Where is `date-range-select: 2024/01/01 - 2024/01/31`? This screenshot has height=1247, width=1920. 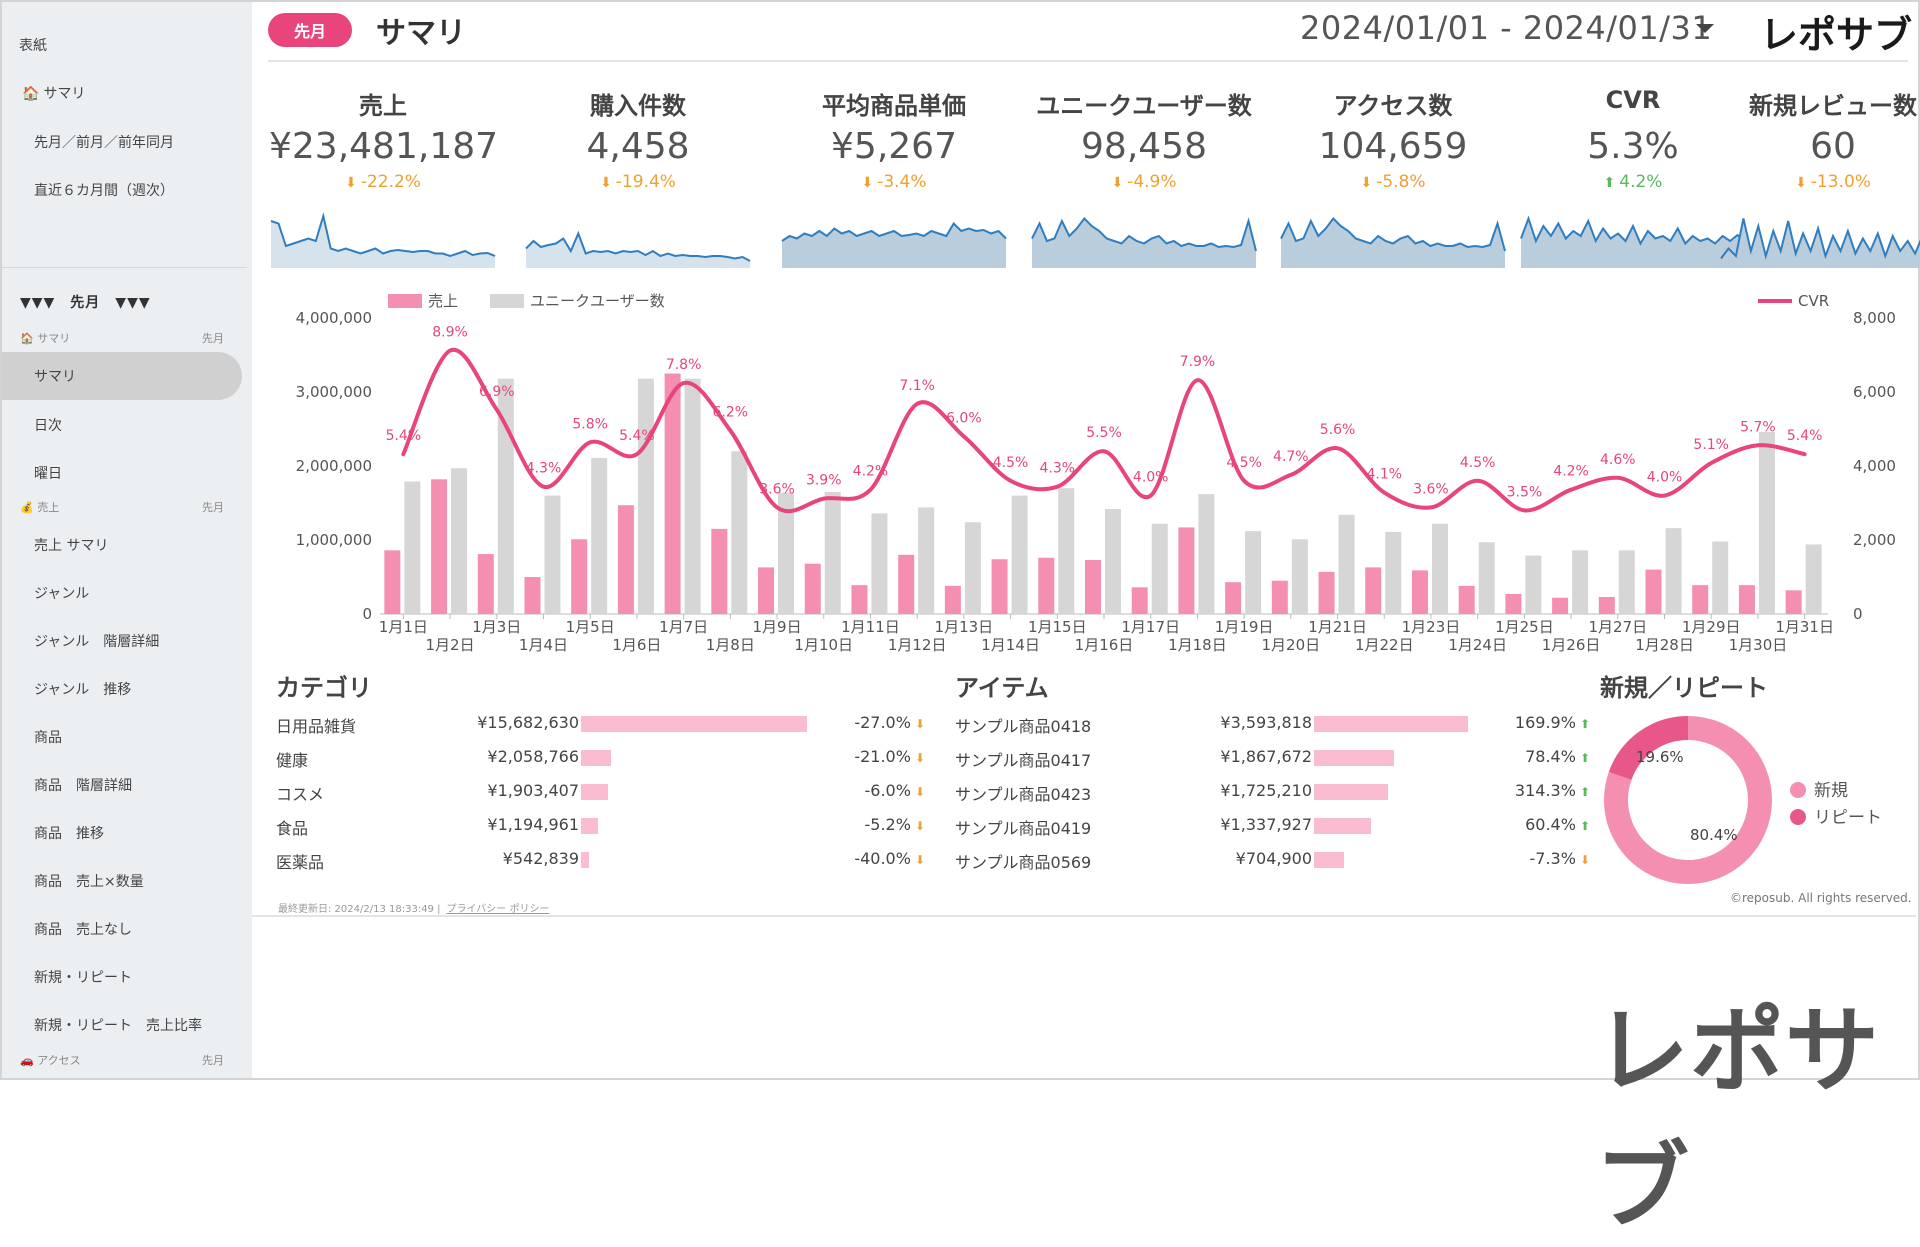
date-range-select: 2024/01/01 - 2024/01/31 is located at coordinates (1506, 28).